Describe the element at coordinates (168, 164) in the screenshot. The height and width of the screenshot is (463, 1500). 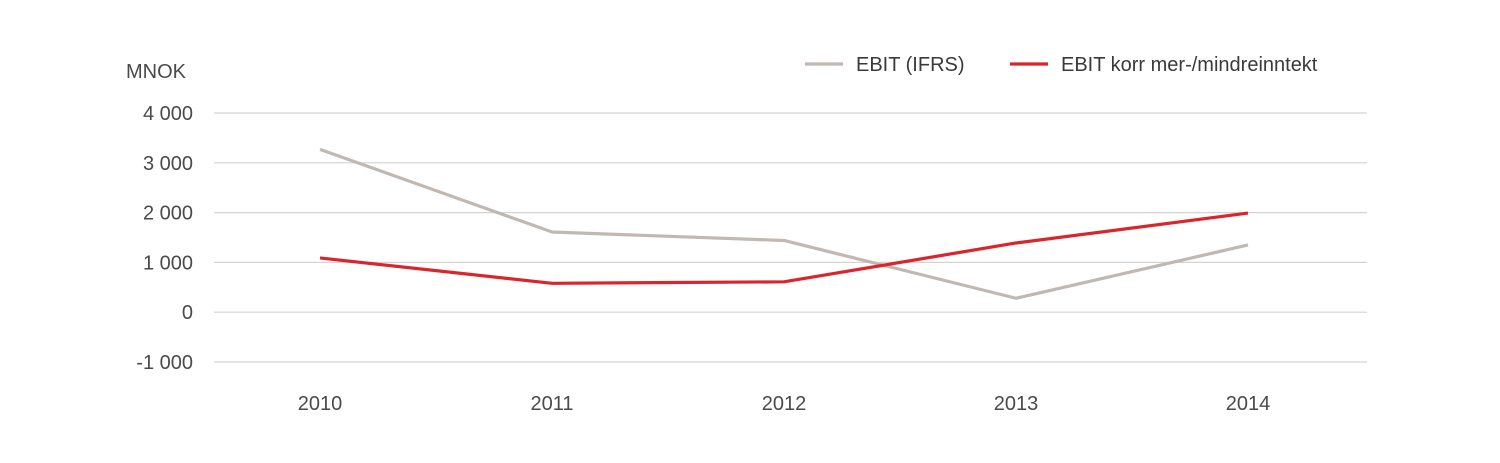
I see `y-tick-label: 3 000` at that location.